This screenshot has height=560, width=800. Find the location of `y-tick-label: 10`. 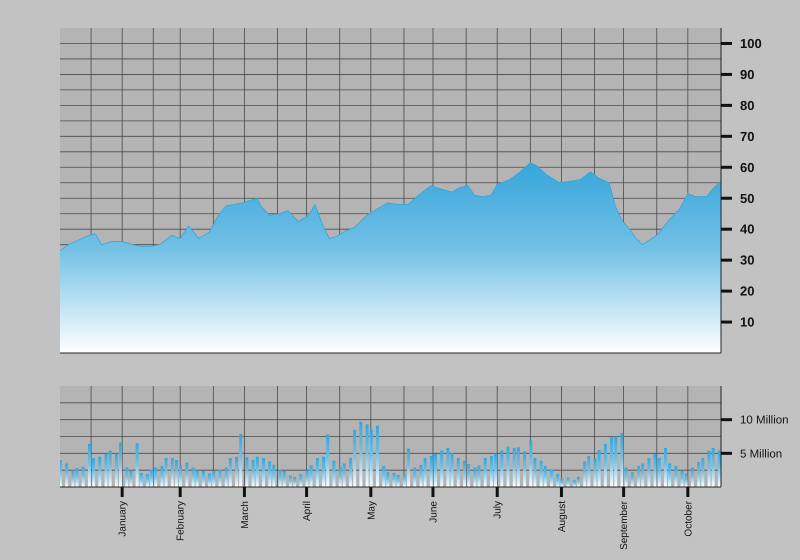

y-tick-label: 10 is located at coordinates (747, 322).